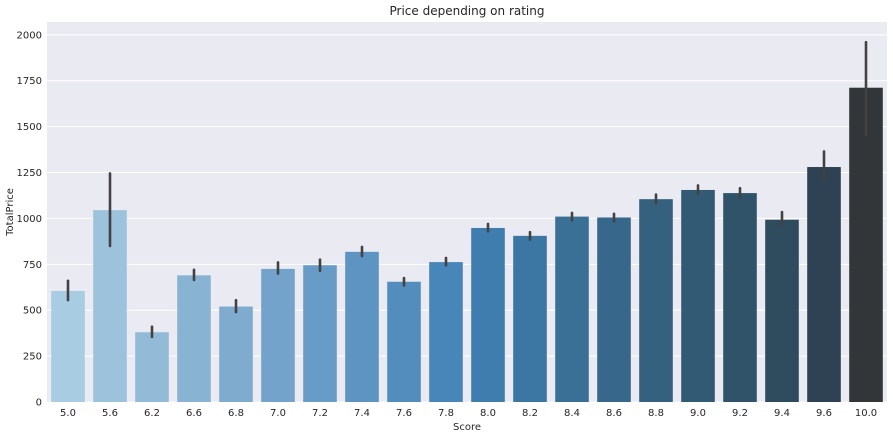  Describe the element at coordinates (29, 81) in the screenshot. I see `y-tick-label: 1750` at that location.